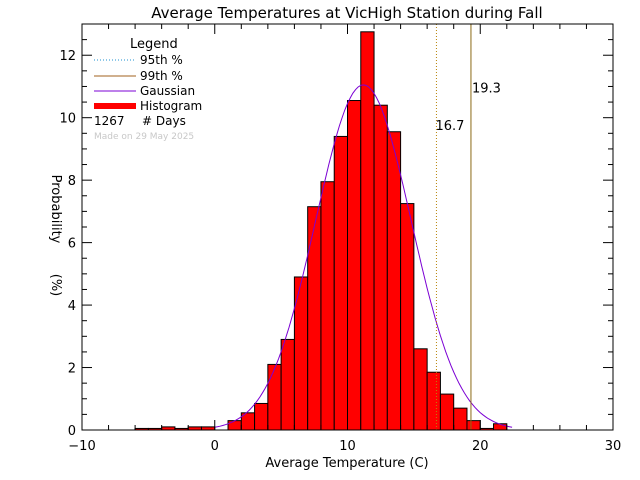  Describe the element at coordinates (449, 126) in the screenshot. I see `percentile-95-label: 16.7` at that location.